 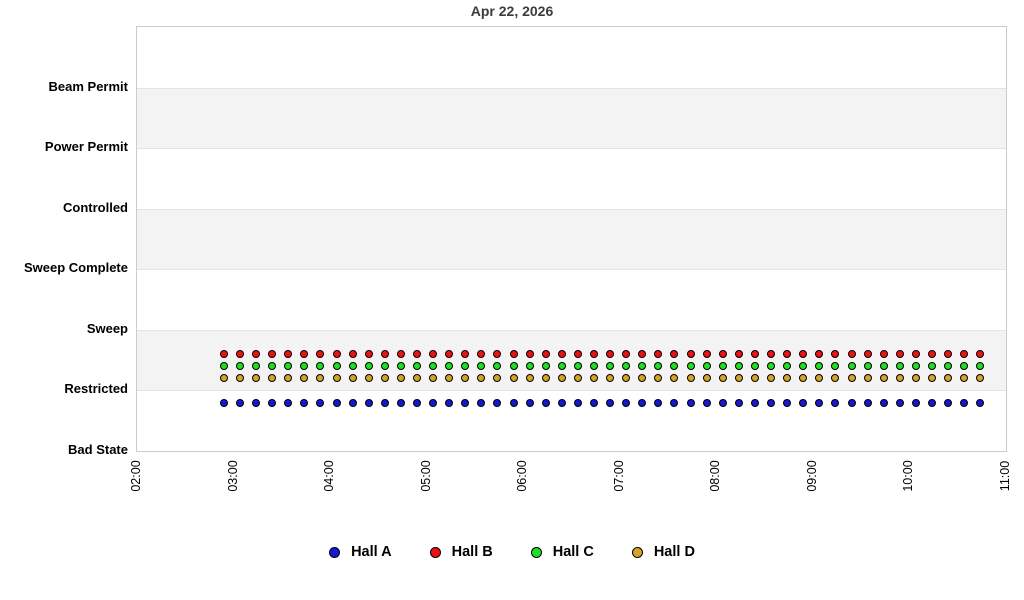 What do you see at coordinates (573, 552) in the screenshot?
I see `legend-label: Hall C` at bounding box center [573, 552].